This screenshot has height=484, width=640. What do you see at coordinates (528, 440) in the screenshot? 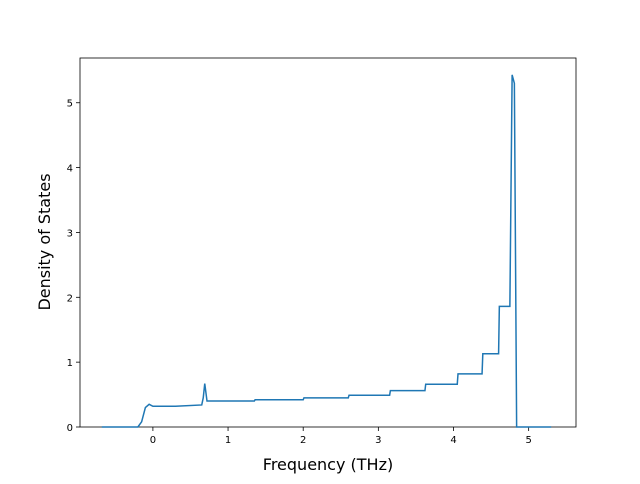
I see `x-tick-label: 5` at bounding box center [528, 440].